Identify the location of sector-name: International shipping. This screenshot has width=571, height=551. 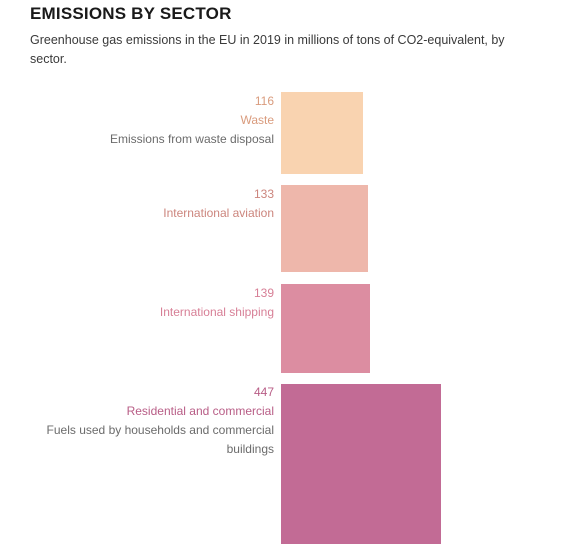
(216, 312).